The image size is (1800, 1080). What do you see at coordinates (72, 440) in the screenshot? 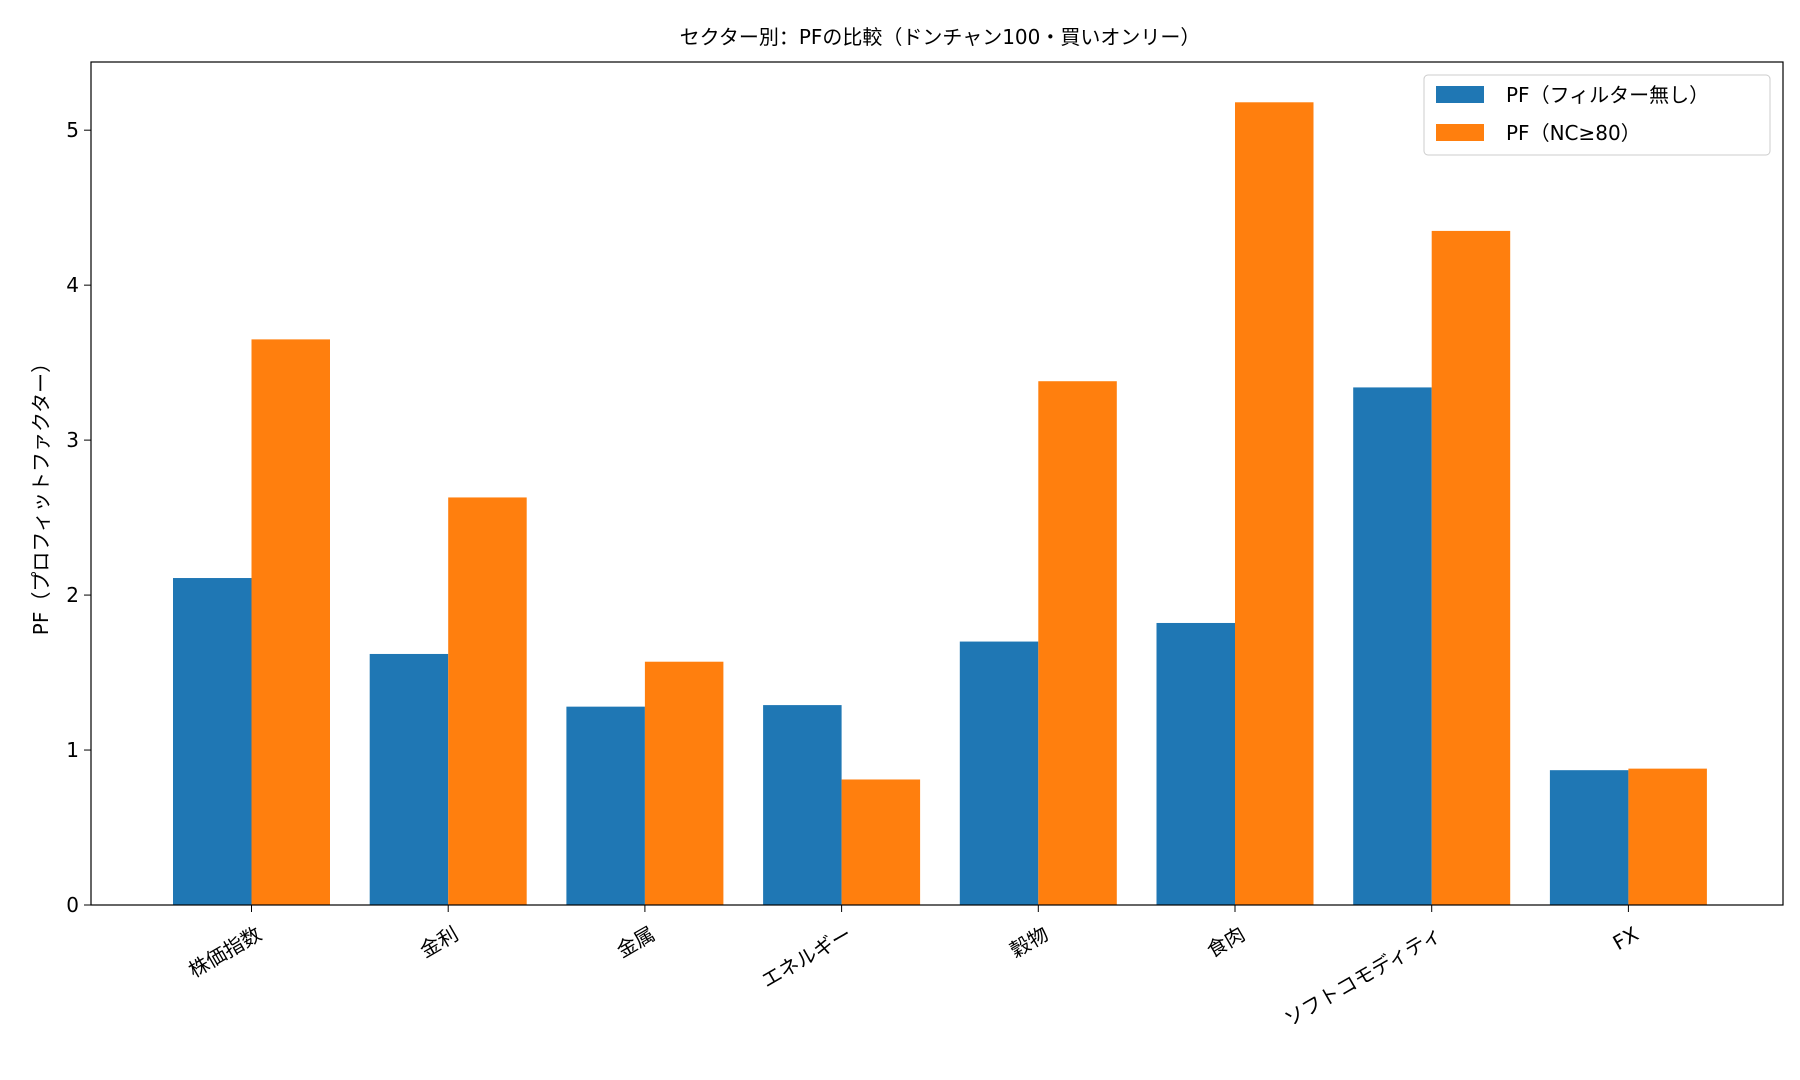
I see `y-tick-label-3: 3` at bounding box center [72, 440].